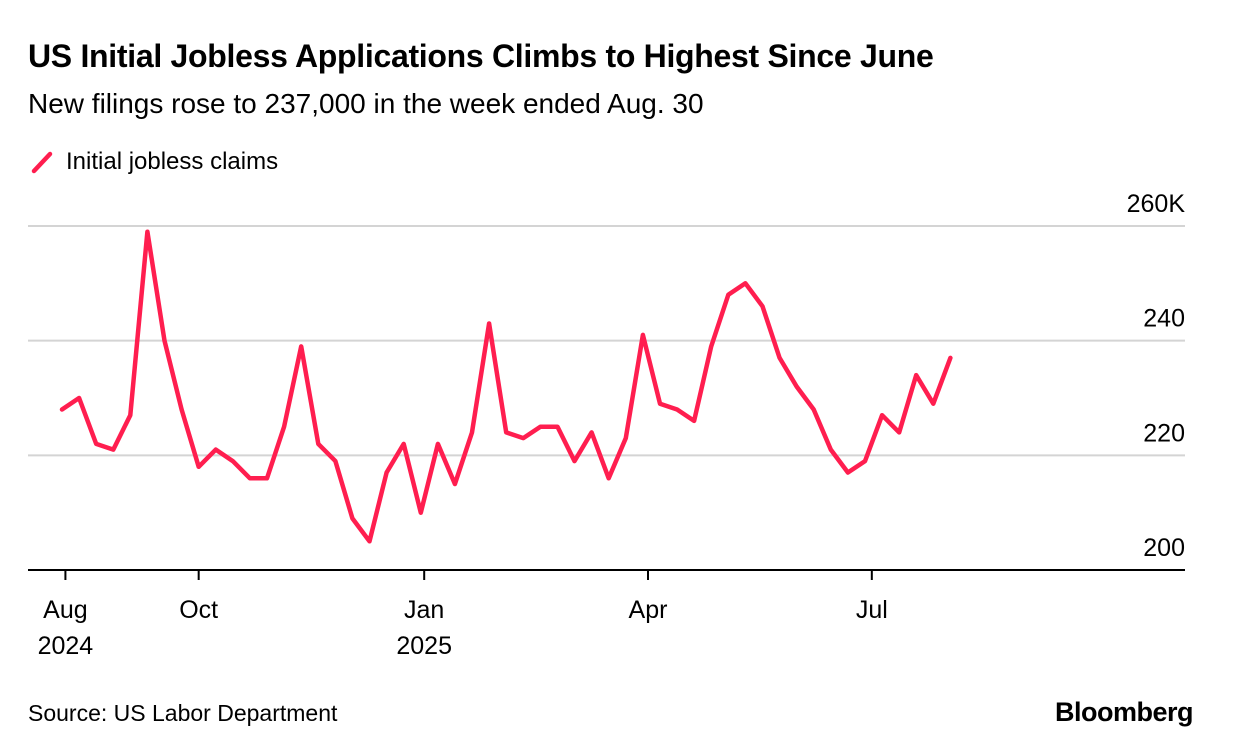 The image size is (1233, 754). What do you see at coordinates (198, 610) in the screenshot?
I see `x-tick-label: Oct` at bounding box center [198, 610].